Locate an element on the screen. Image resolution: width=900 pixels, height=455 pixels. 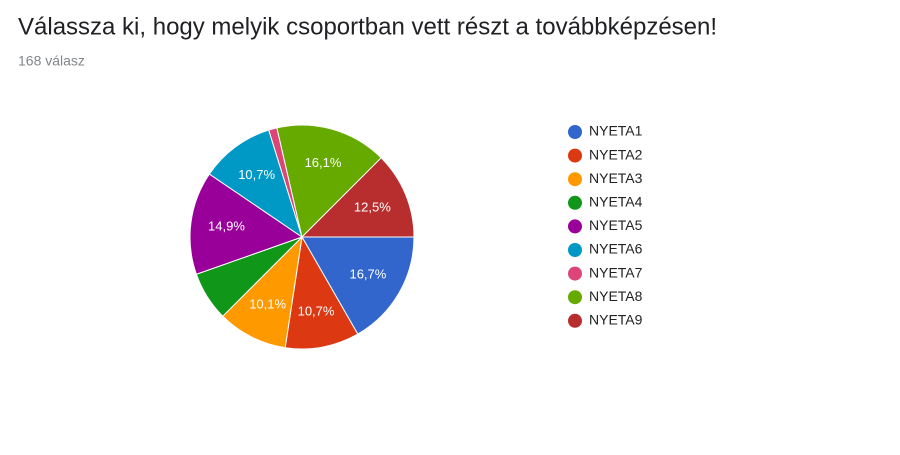
legend-label: NYETA2 is located at coordinates (616, 154).